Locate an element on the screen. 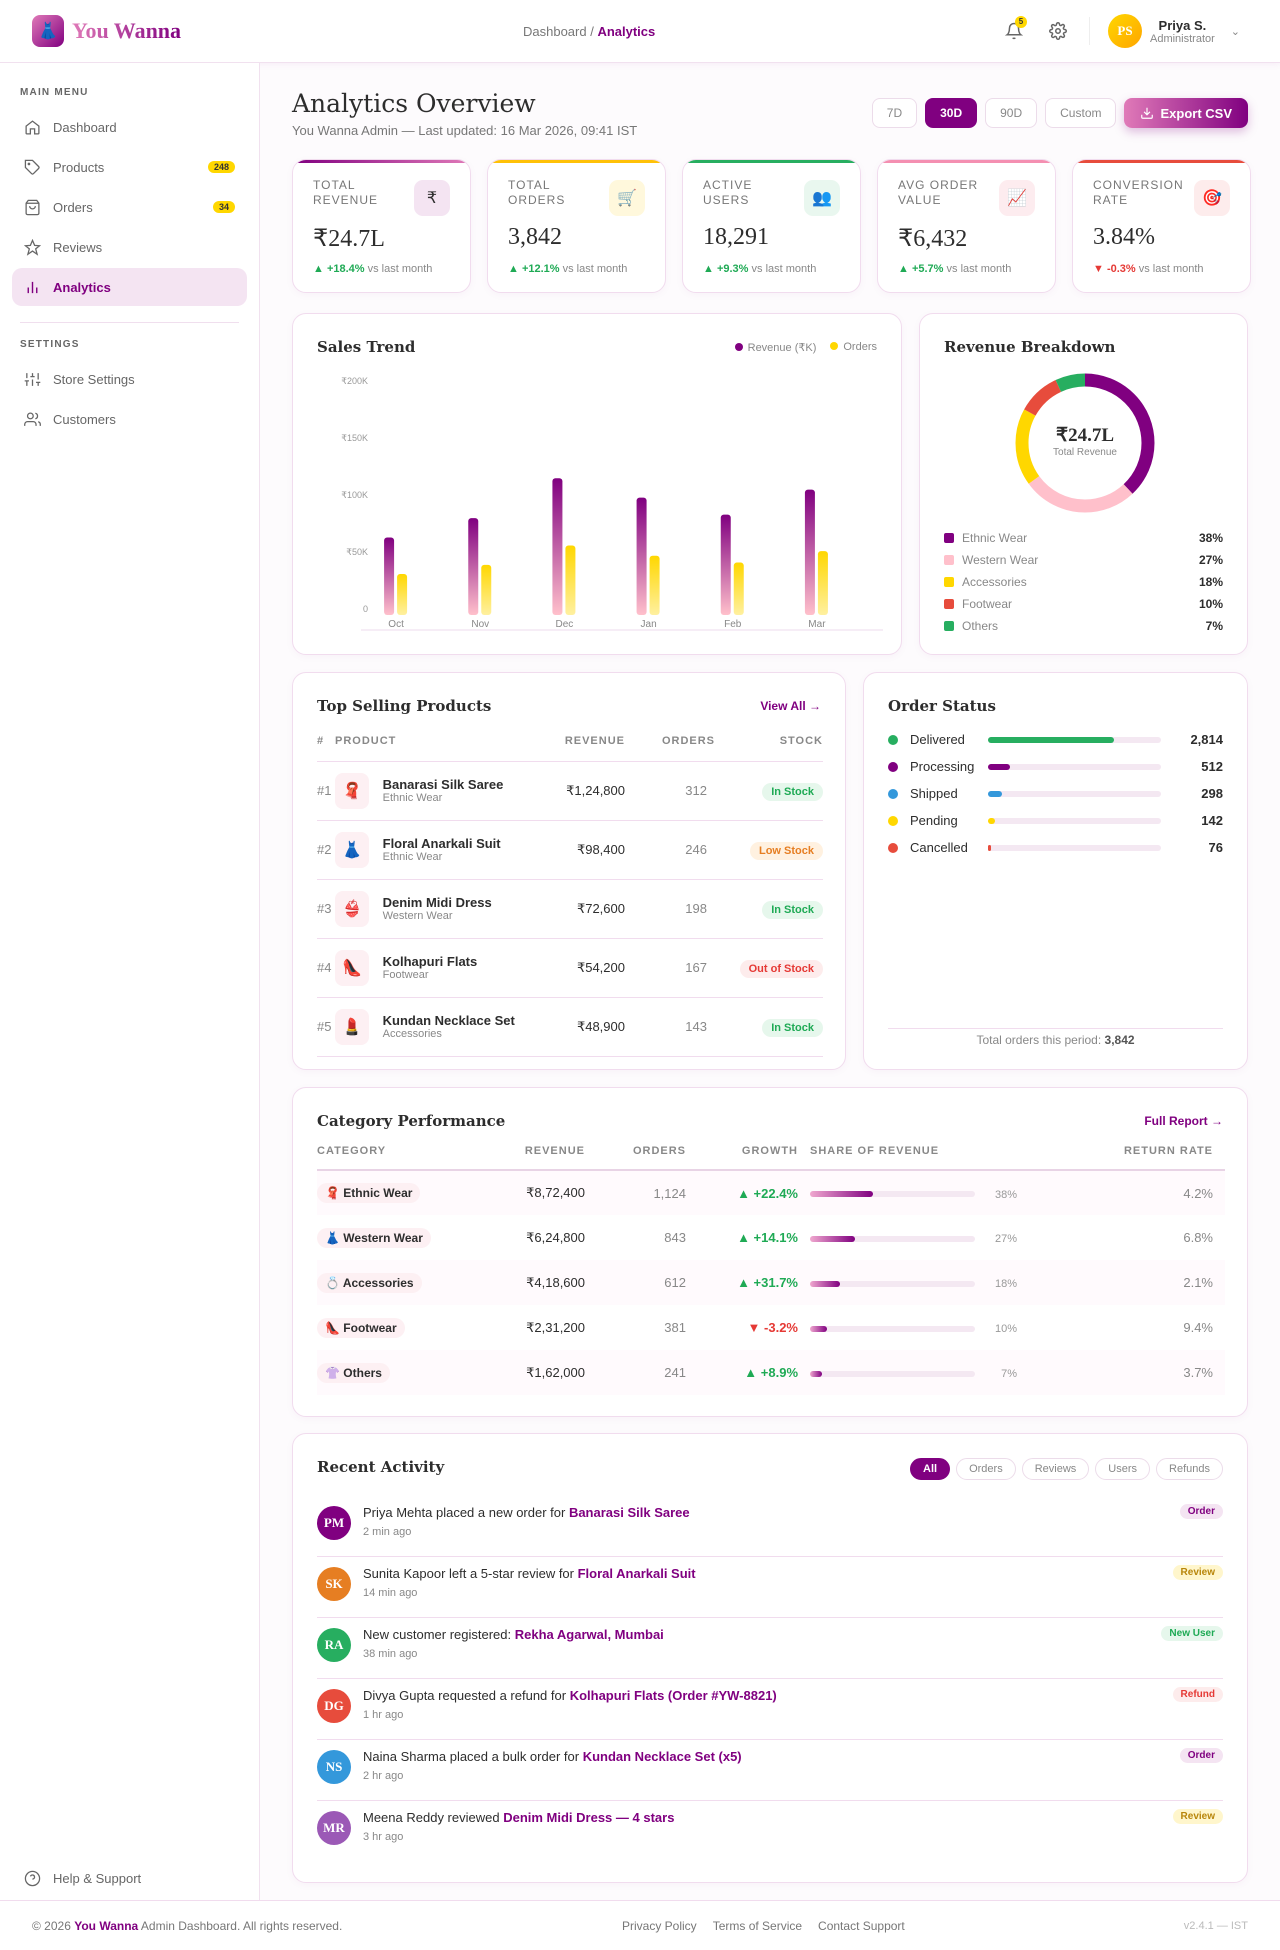 This screenshot has height=1950, width=1280. filter-refunds: Refunds is located at coordinates (1189, 1469).